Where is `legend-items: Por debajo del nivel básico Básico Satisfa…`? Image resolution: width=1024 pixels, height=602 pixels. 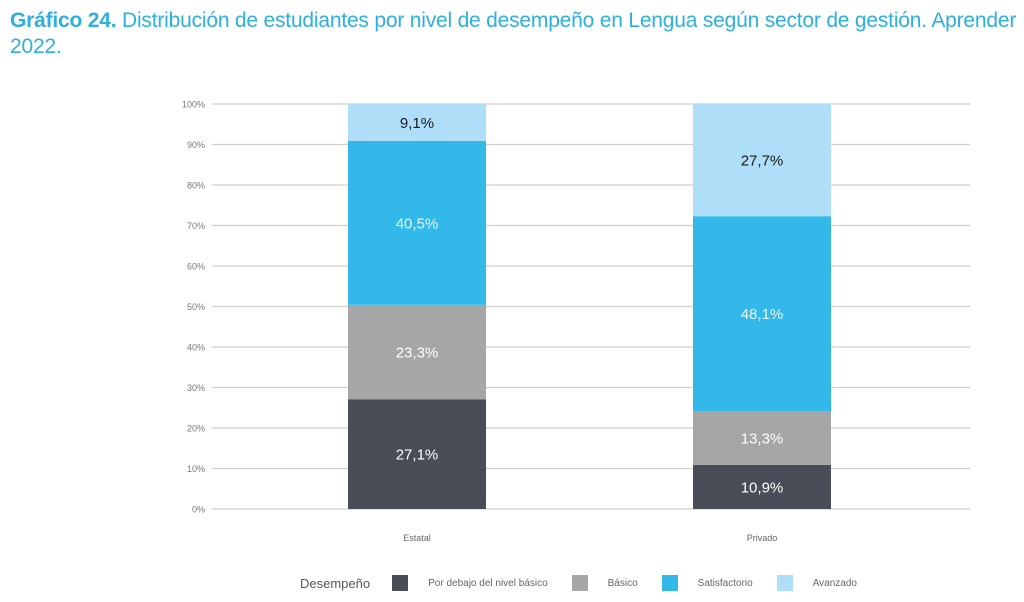 legend-items: Por debajo del nivel básico Básico Satisfa… is located at coordinates (636, 583).